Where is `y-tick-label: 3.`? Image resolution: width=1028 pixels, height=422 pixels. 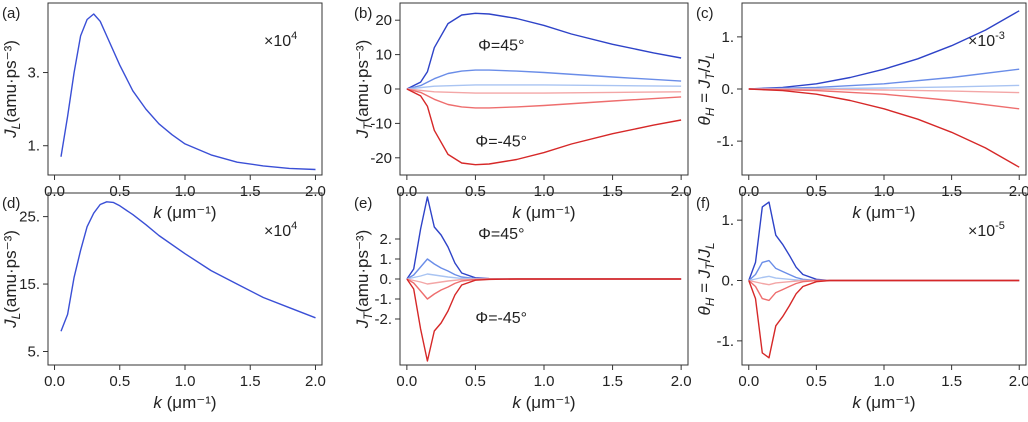 y-tick-label: 3. is located at coordinates (33, 73).